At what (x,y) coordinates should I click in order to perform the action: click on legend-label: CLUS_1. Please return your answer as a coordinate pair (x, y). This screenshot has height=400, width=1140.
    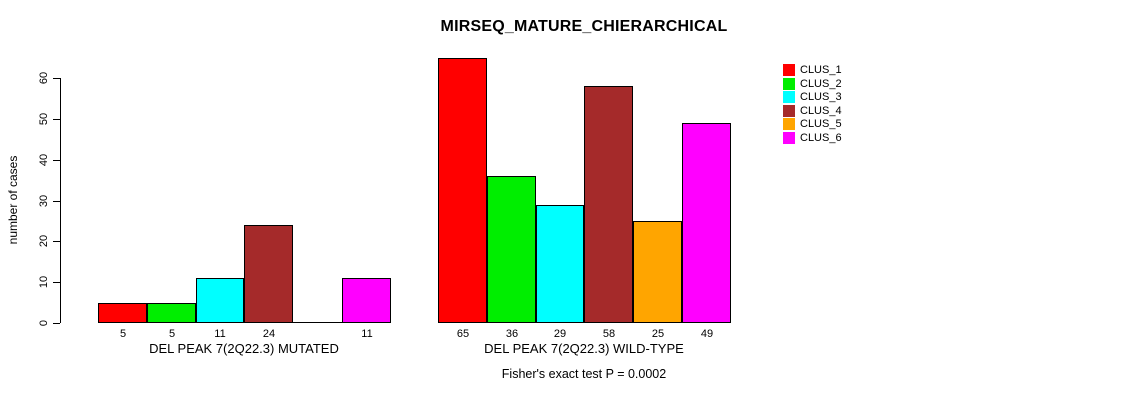
    Looking at the image, I should click on (821, 70).